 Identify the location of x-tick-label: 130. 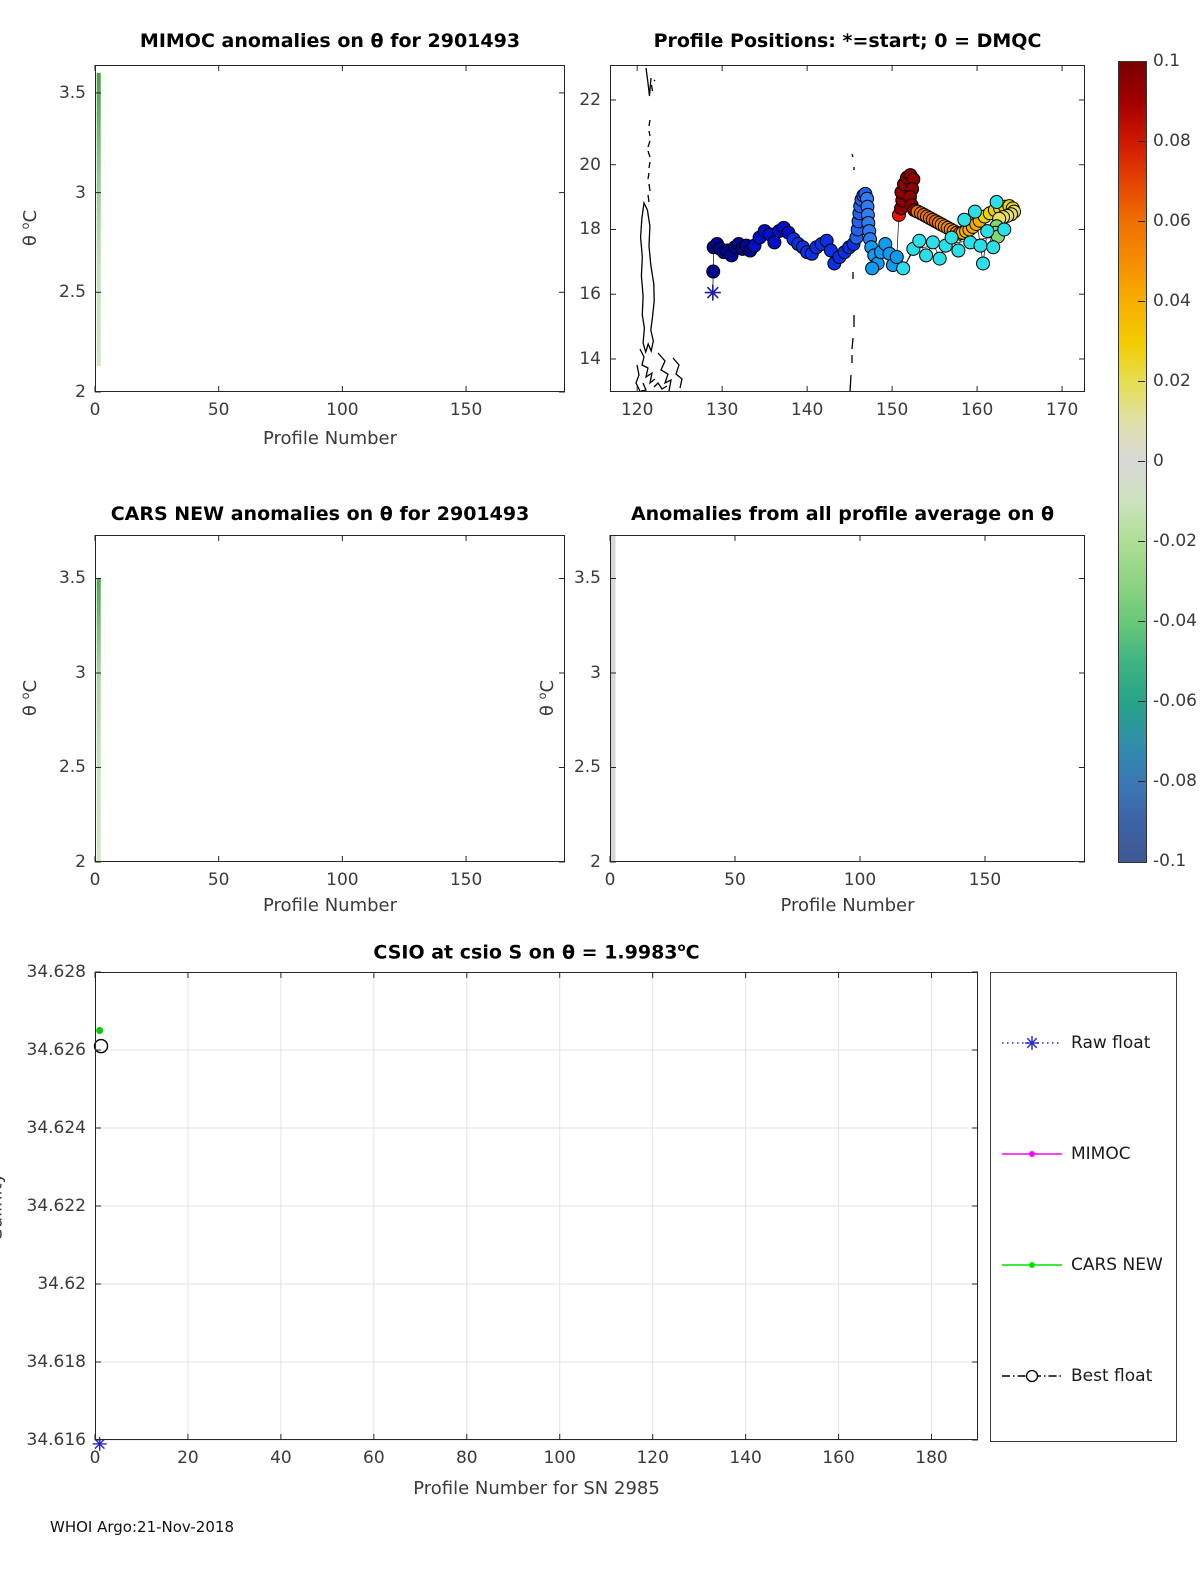
(722, 410).